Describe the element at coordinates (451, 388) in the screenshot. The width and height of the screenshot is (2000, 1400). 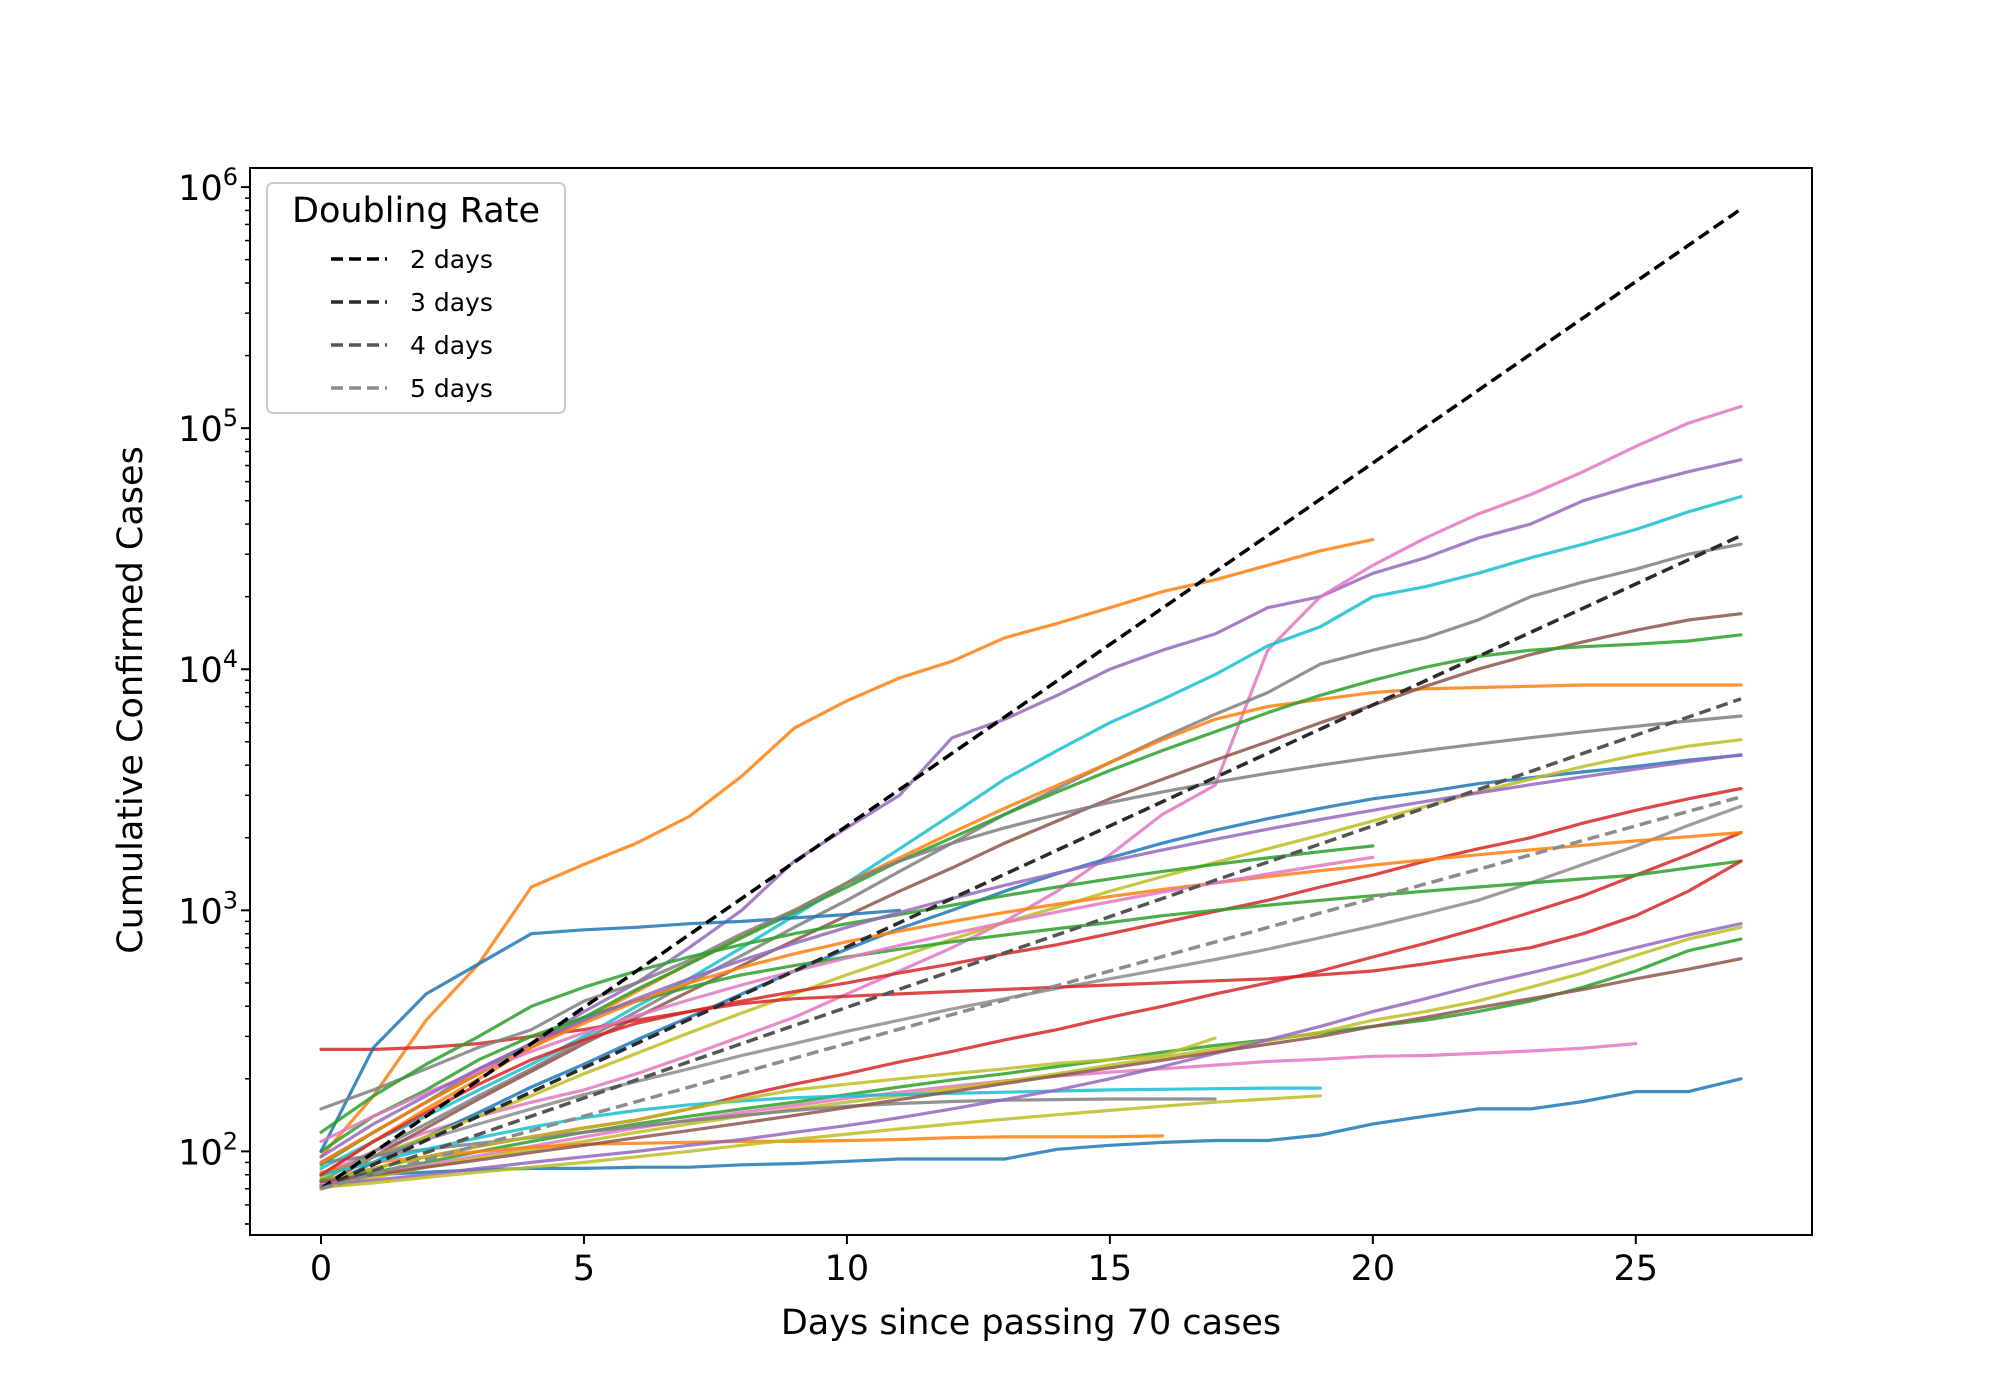
I see `legend-label-4: 5 days` at that location.